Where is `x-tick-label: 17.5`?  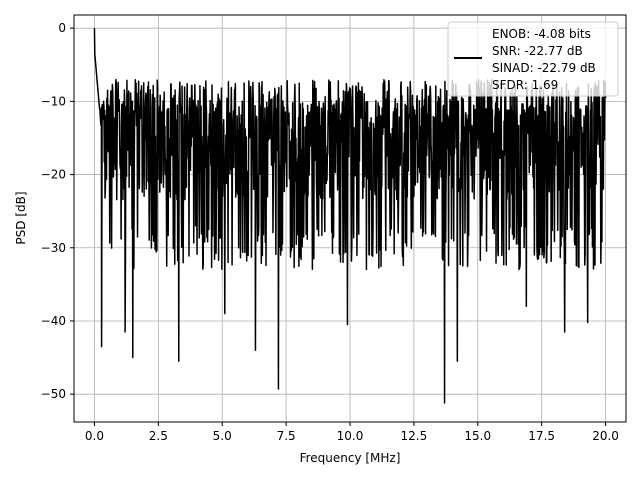
x-tick-label: 17.5 is located at coordinates (541, 436).